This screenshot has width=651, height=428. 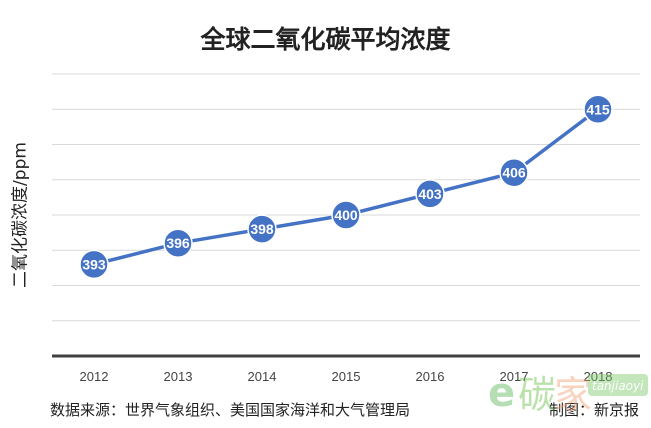 I want to click on x-tick-label: 2017, so click(x=514, y=376).